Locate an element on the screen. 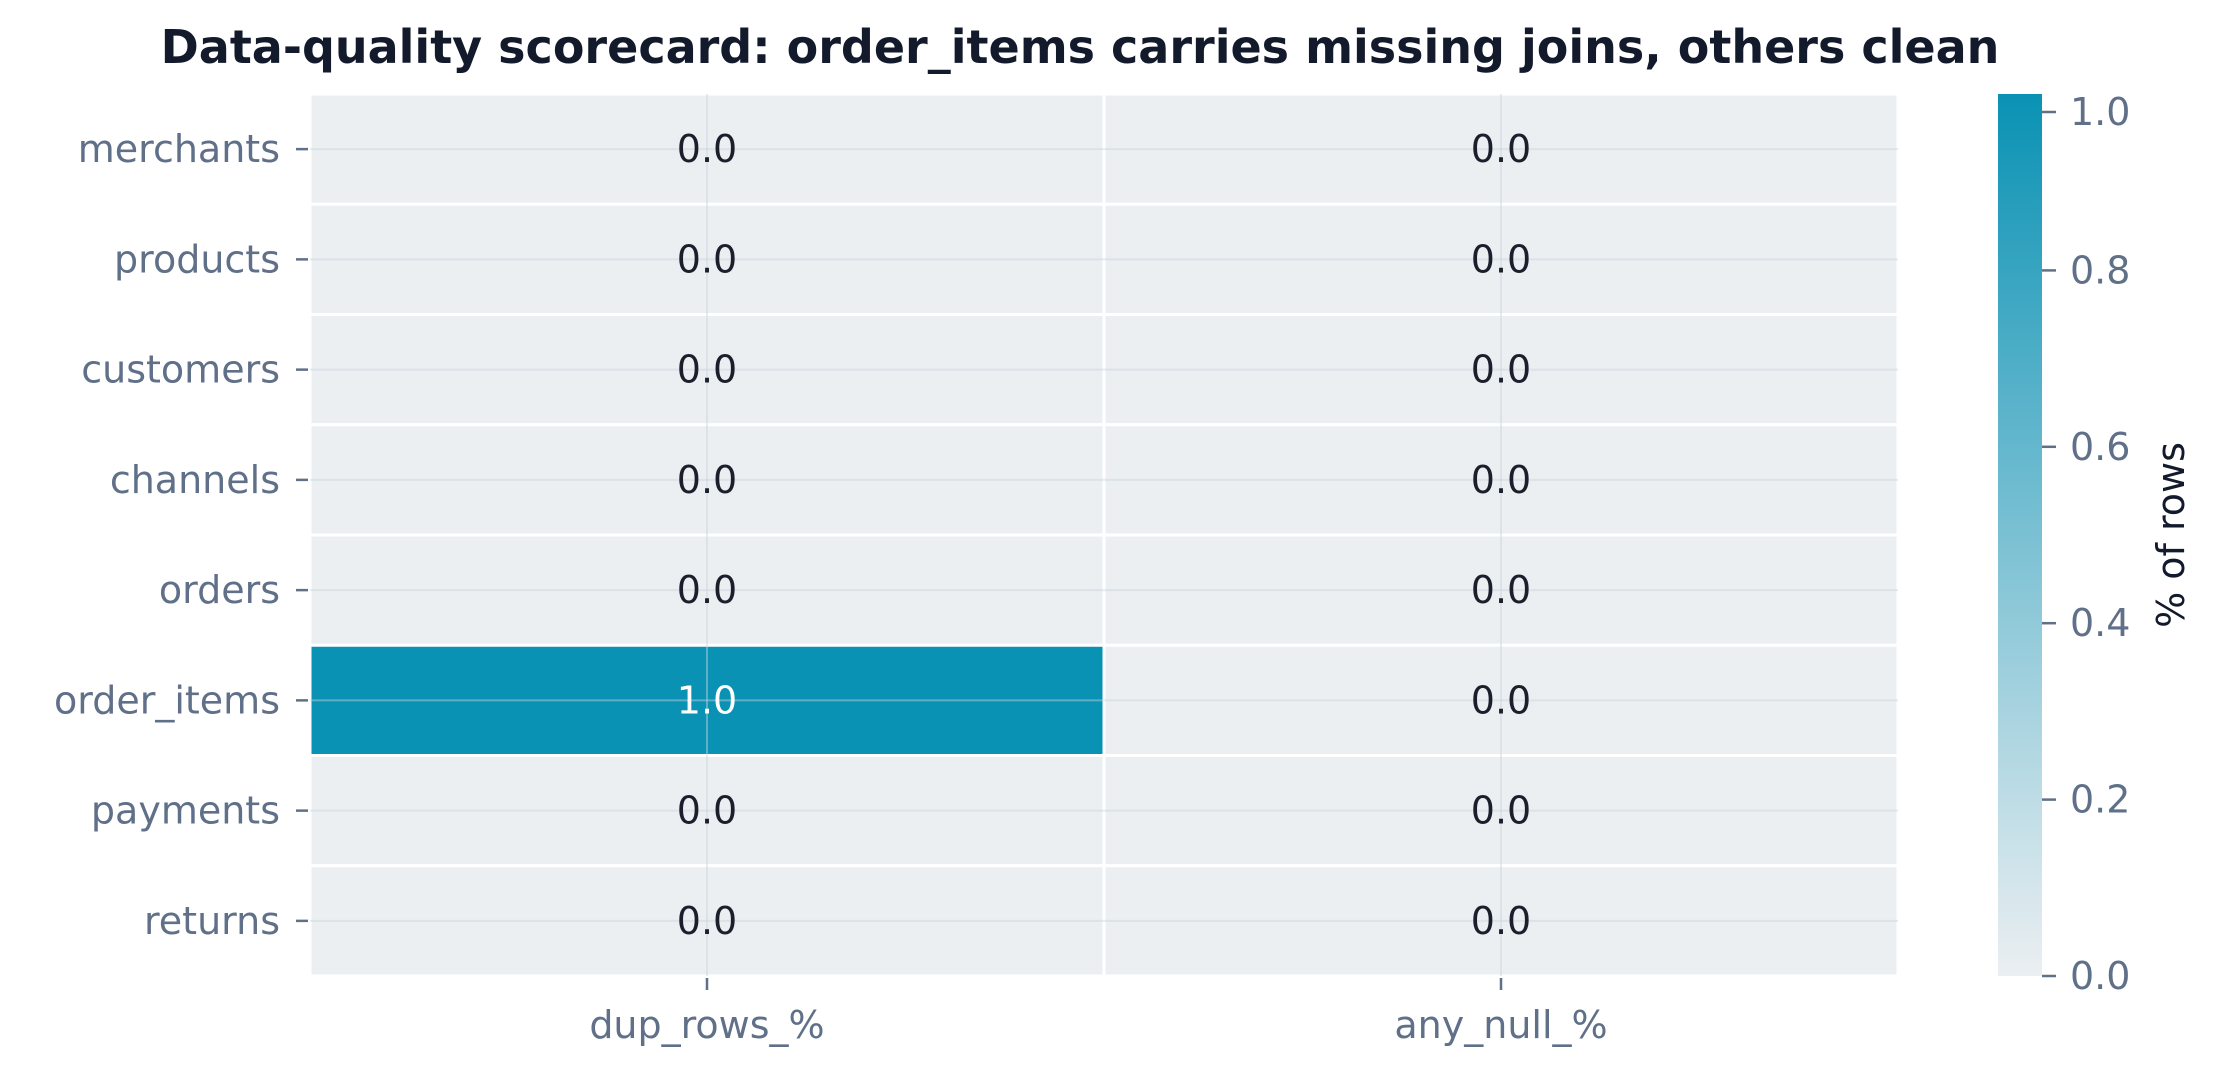 This screenshot has width=2214, height=1073. colorbar-tick-label: 0.6 is located at coordinates (2100, 447).